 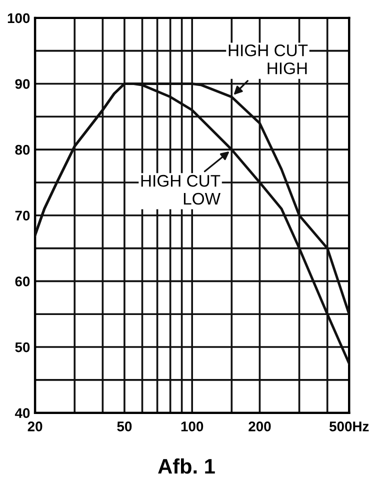 What do you see at coordinates (186, 466) in the screenshot?
I see `text: Afb. 1` at bounding box center [186, 466].